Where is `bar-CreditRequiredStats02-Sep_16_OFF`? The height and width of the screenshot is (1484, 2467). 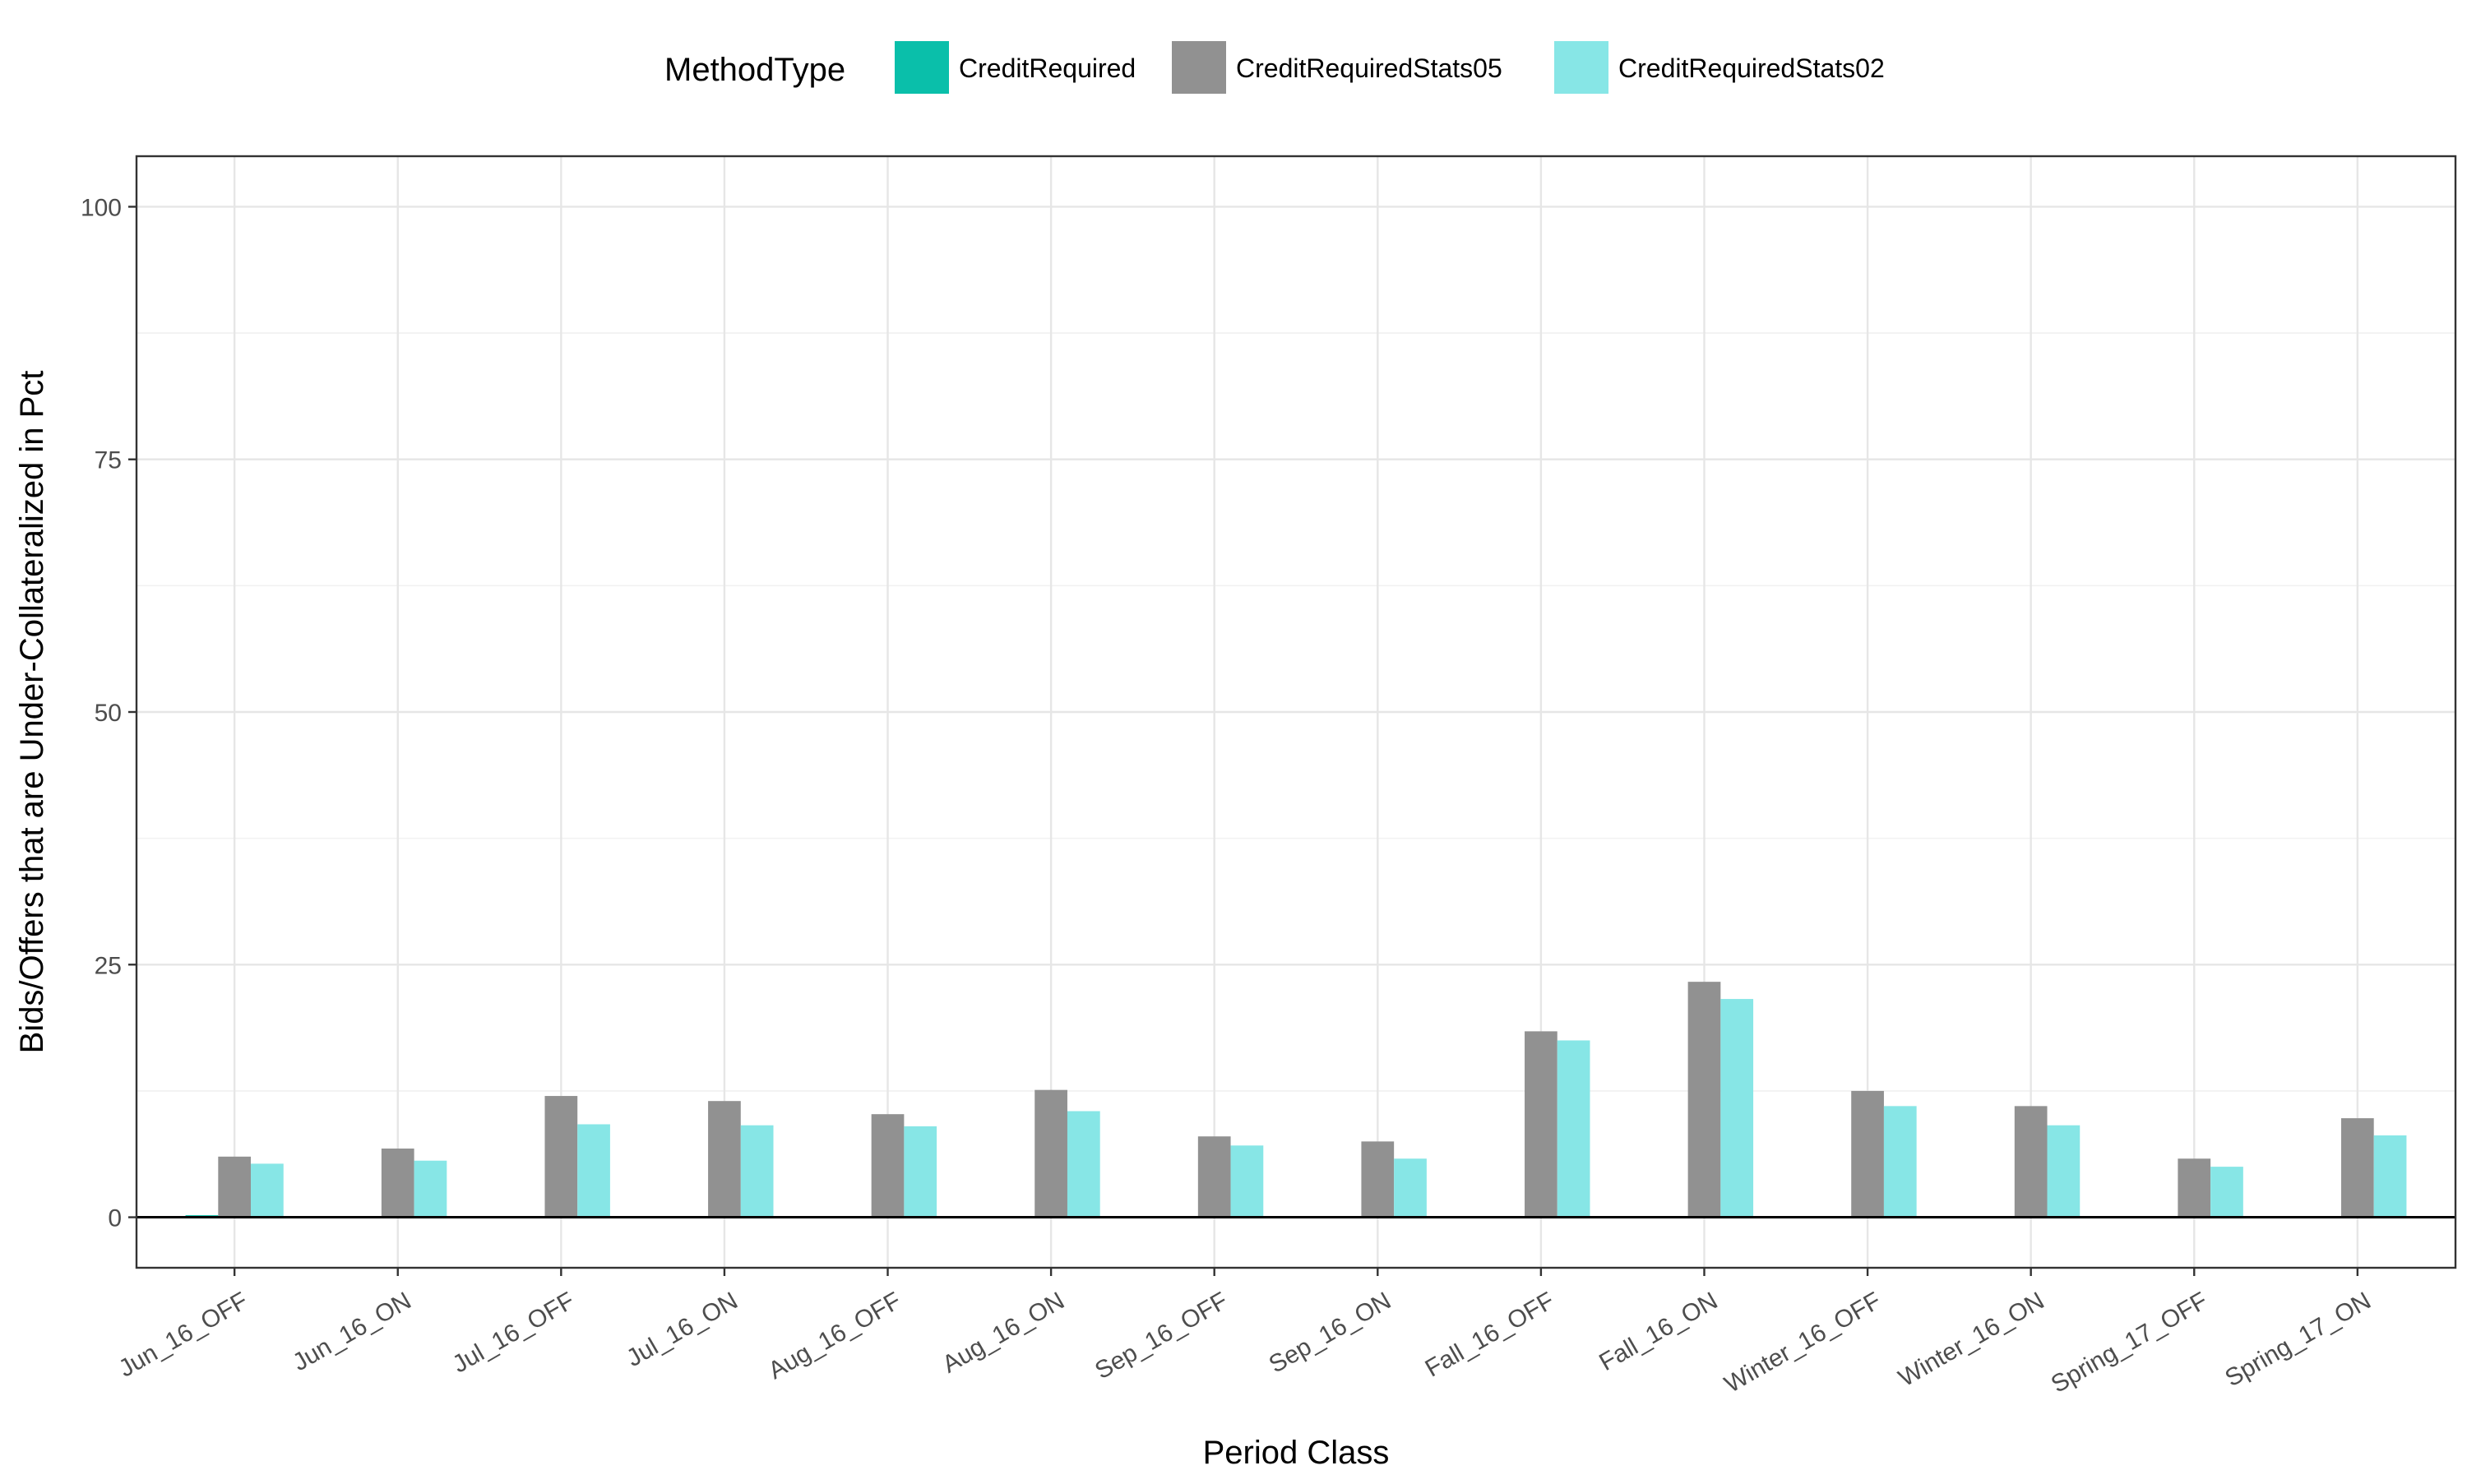
bar-CreditRequiredStats02-Sep_16_OFF is located at coordinates (1247, 1182).